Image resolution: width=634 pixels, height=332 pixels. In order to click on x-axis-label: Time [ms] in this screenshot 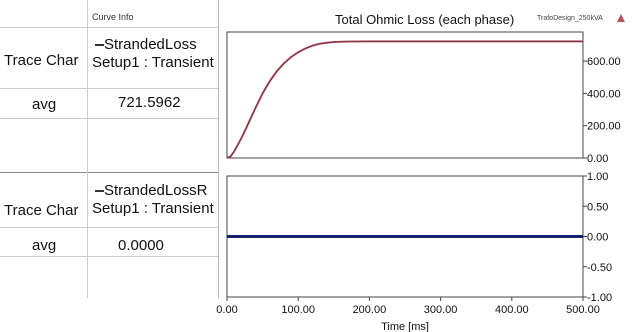, I will do `click(405, 326)`.